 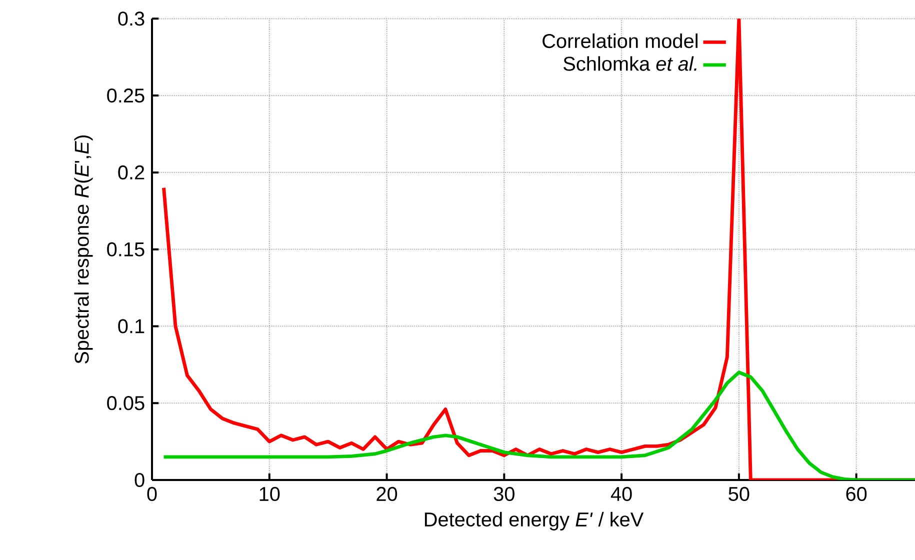 What do you see at coordinates (621, 494) in the screenshot?
I see `x-tick-label: 40` at bounding box center [621, 494].